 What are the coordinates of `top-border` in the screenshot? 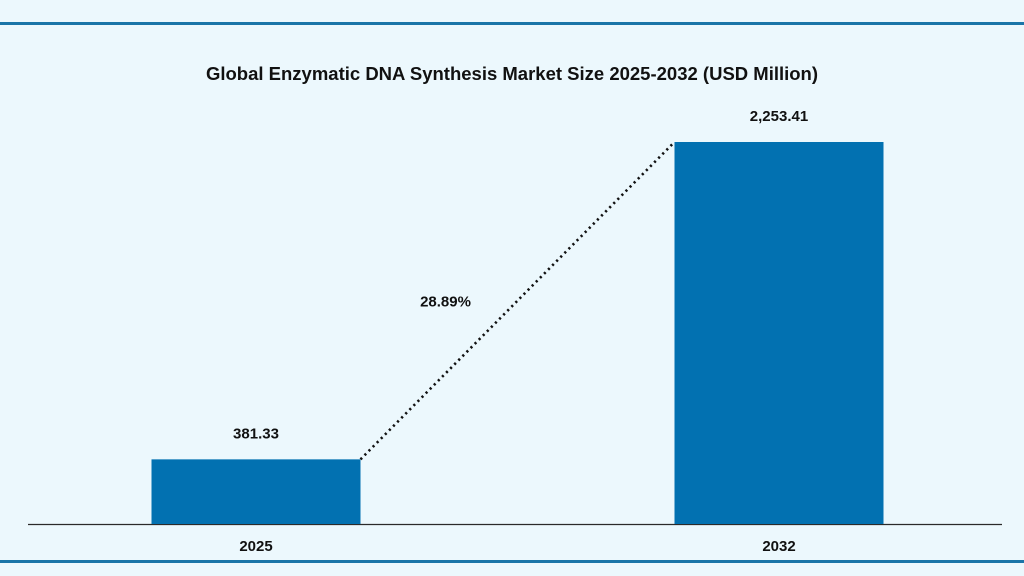 It's located at (512, 23).